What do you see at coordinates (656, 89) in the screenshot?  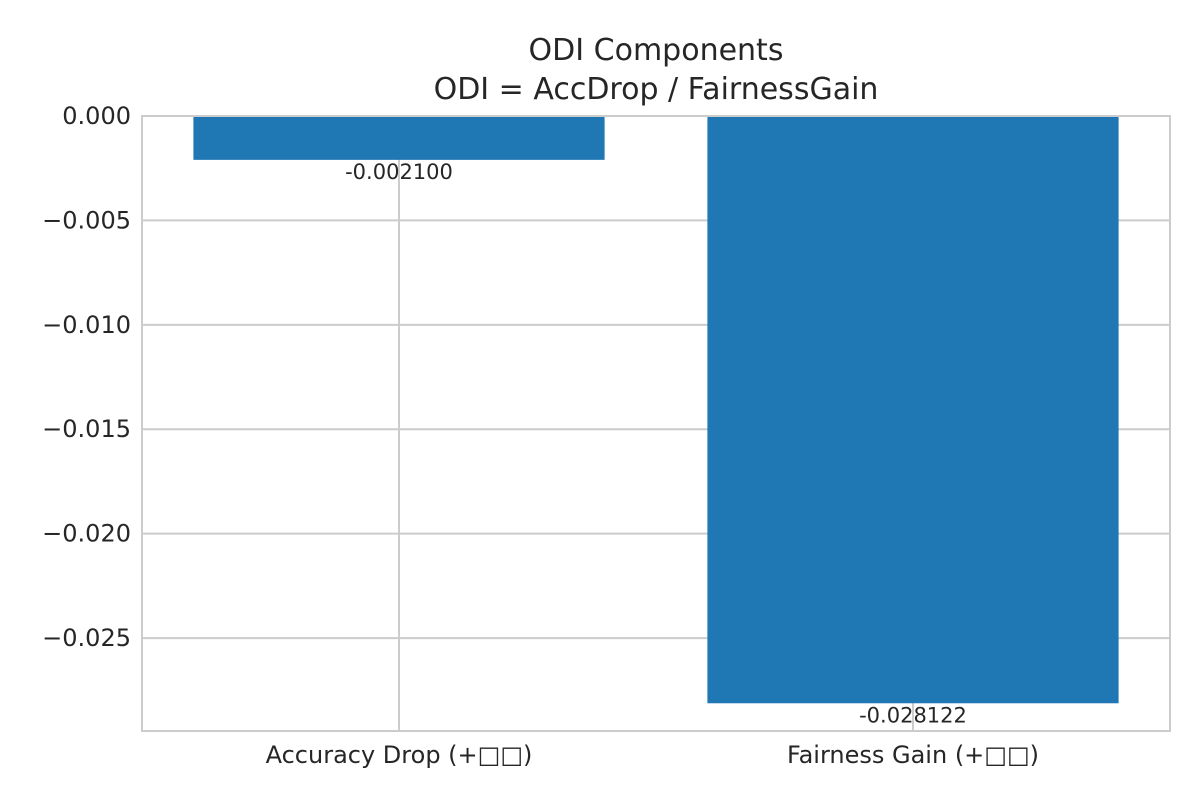 I see `chart-subtitle: ODI = AccDrop / FairnessGain` at bounding box center [656, 89].